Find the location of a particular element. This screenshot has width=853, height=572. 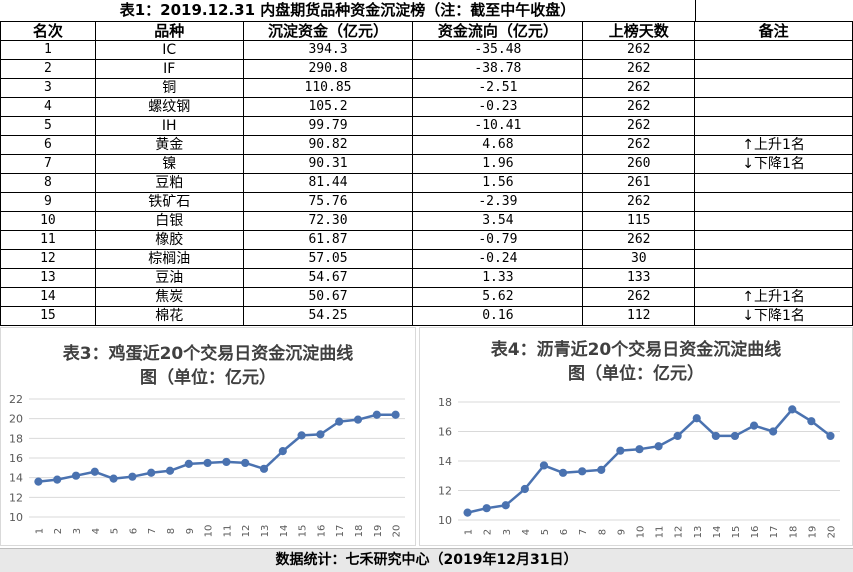

cell-deposit: 54.67 is located at coordinates (328, 278).